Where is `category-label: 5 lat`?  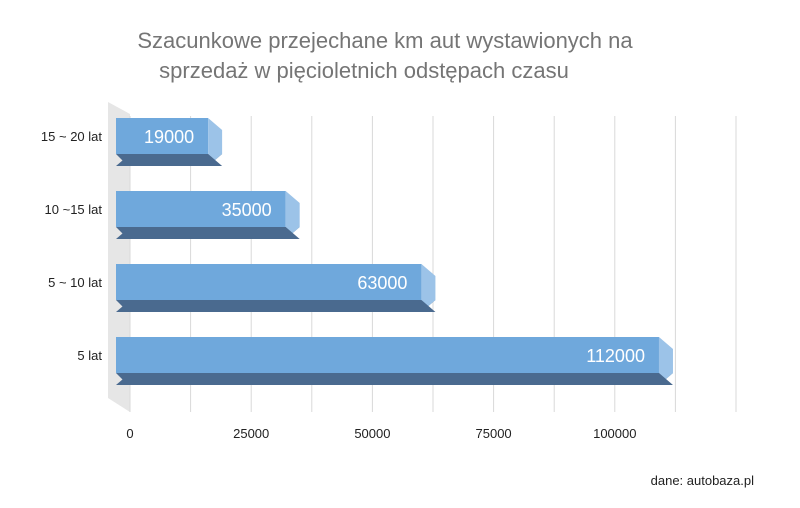 category-label: 5 lat is located at coordinates (89, 355).